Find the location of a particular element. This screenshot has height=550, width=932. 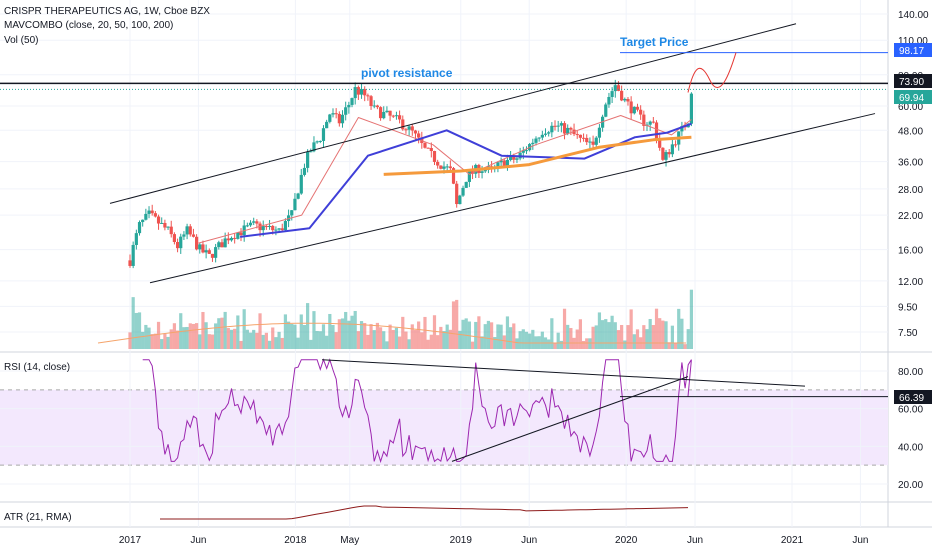

volume-ma-line is located at coordinates (391, 333).